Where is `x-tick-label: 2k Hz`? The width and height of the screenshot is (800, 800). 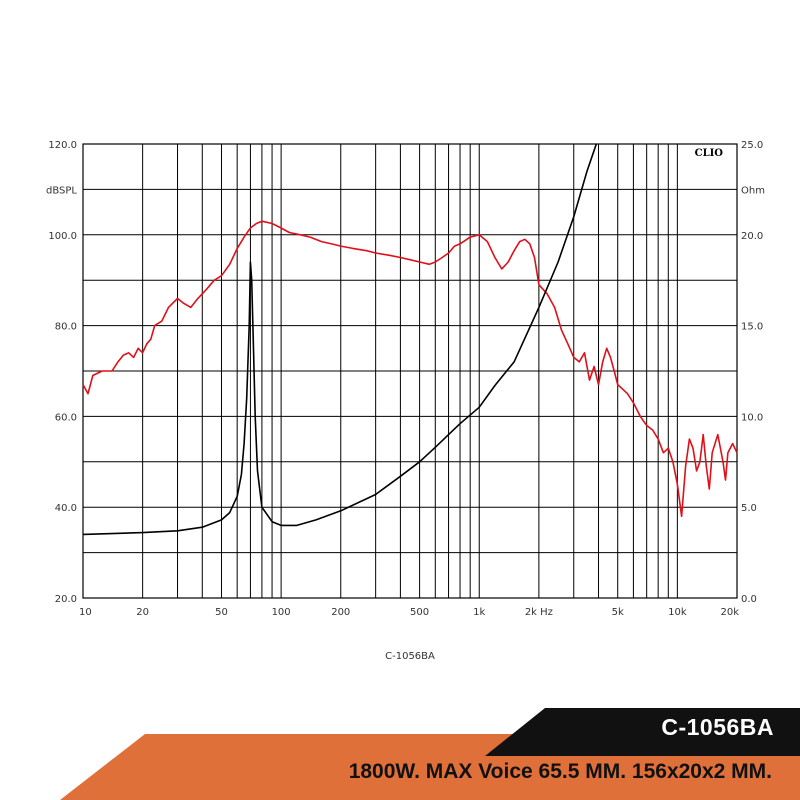
x-tick-label: 2k Hz is located at coordinates (539, 612).